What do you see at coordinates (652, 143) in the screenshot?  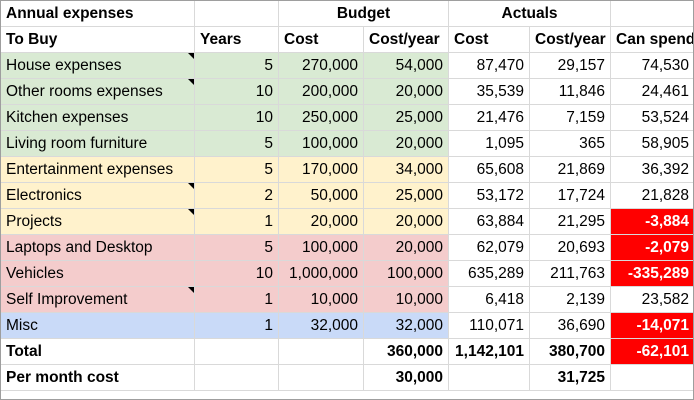 I see `can-spend-cell: 58,905` at bounding box center [652, 143].